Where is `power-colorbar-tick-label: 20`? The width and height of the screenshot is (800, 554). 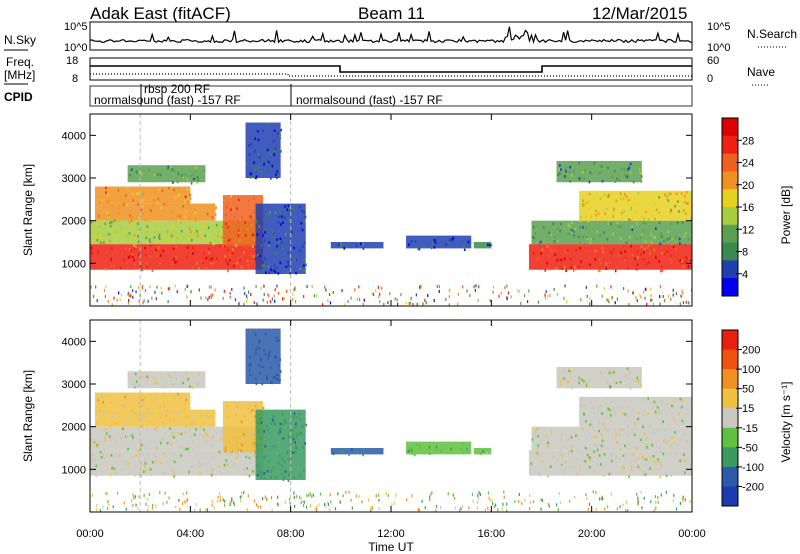
power-colorbar-tick-label: 20 is located at coordinates (748, 186).